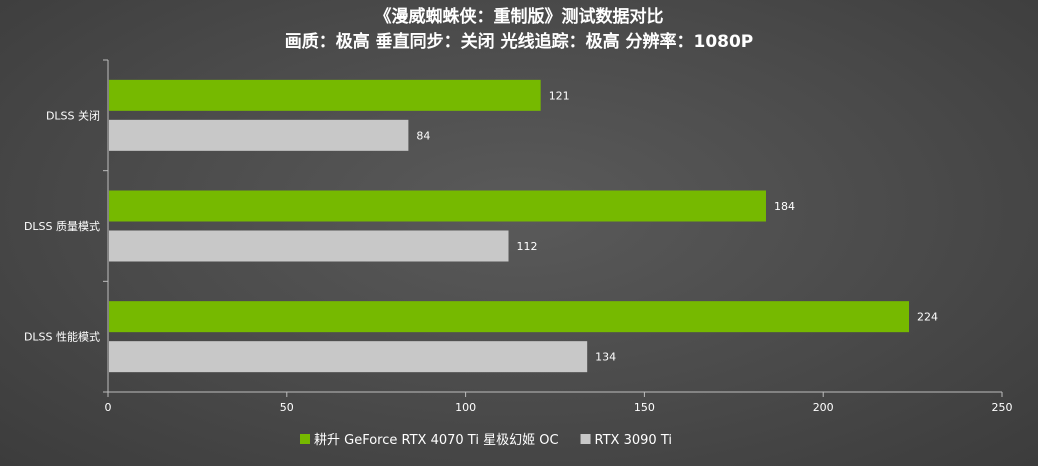 The width and height of the screenshot is (1038, 466). What do you see at coordinates (559, 95) in the screenshot?
I see `data-label: 121` at bounding box center [559, 95].